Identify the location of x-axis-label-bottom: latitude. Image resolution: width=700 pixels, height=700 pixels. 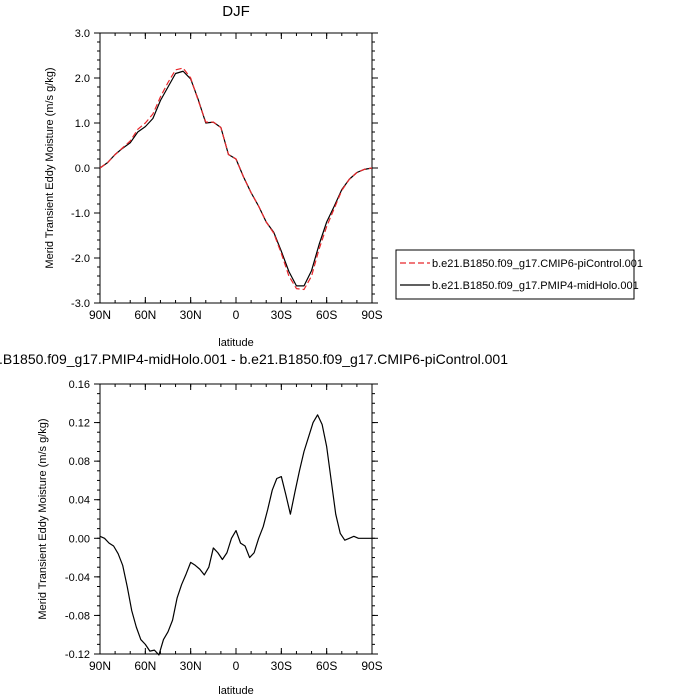
(235, 691).